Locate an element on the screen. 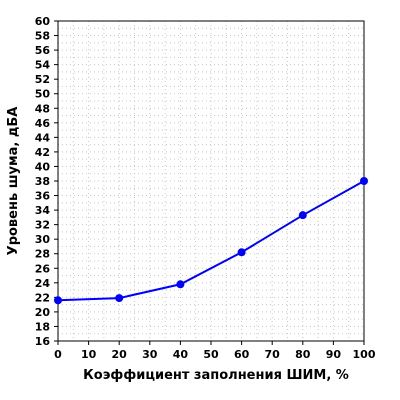 This screenshot has width=400, height=400. x-tick-label: 30 is located at coordinates (150, 354).